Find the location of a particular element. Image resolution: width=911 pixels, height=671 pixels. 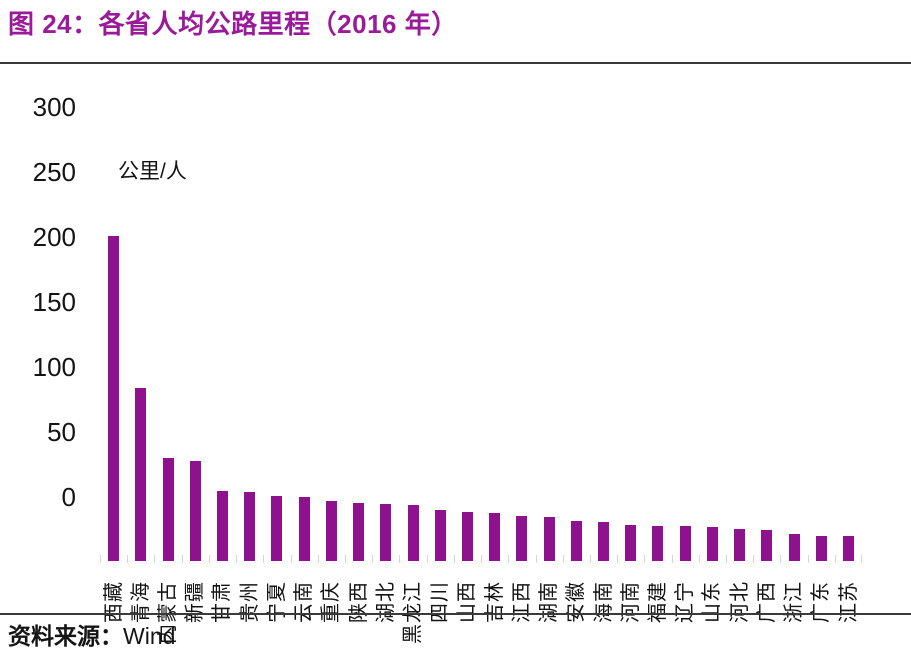

bar-cell: 广东 is located at coordinates (821, 397).